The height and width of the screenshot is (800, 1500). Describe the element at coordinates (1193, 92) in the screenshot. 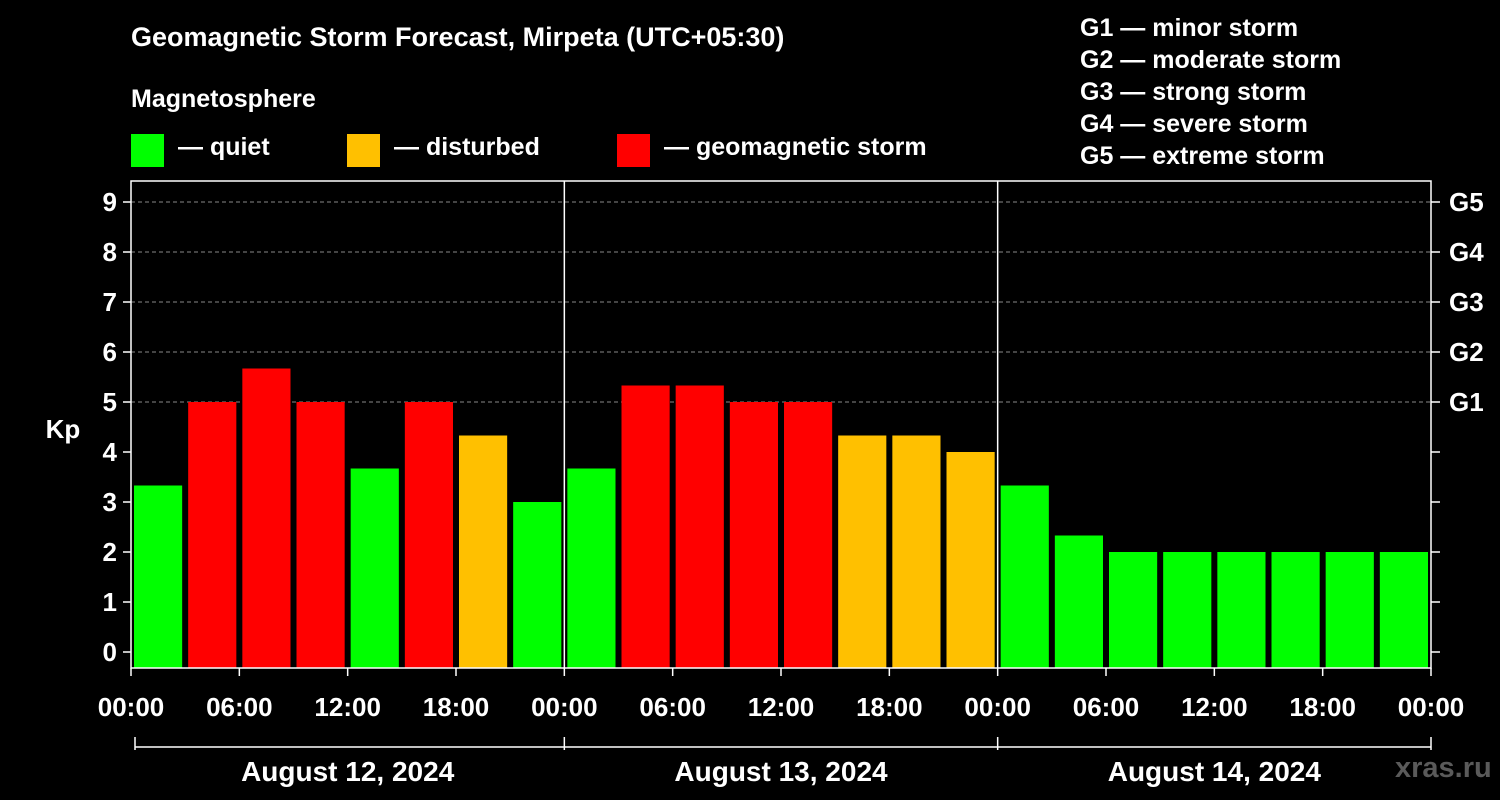

I see `g-scale-g3: G3 — strong storm` at that location.